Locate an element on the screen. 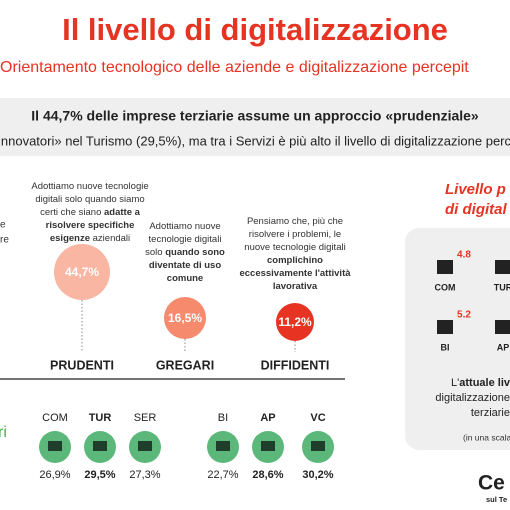 This screenshot has height=510, width=510. text-line: digitalizzazione is located at coordinates (472, 398).